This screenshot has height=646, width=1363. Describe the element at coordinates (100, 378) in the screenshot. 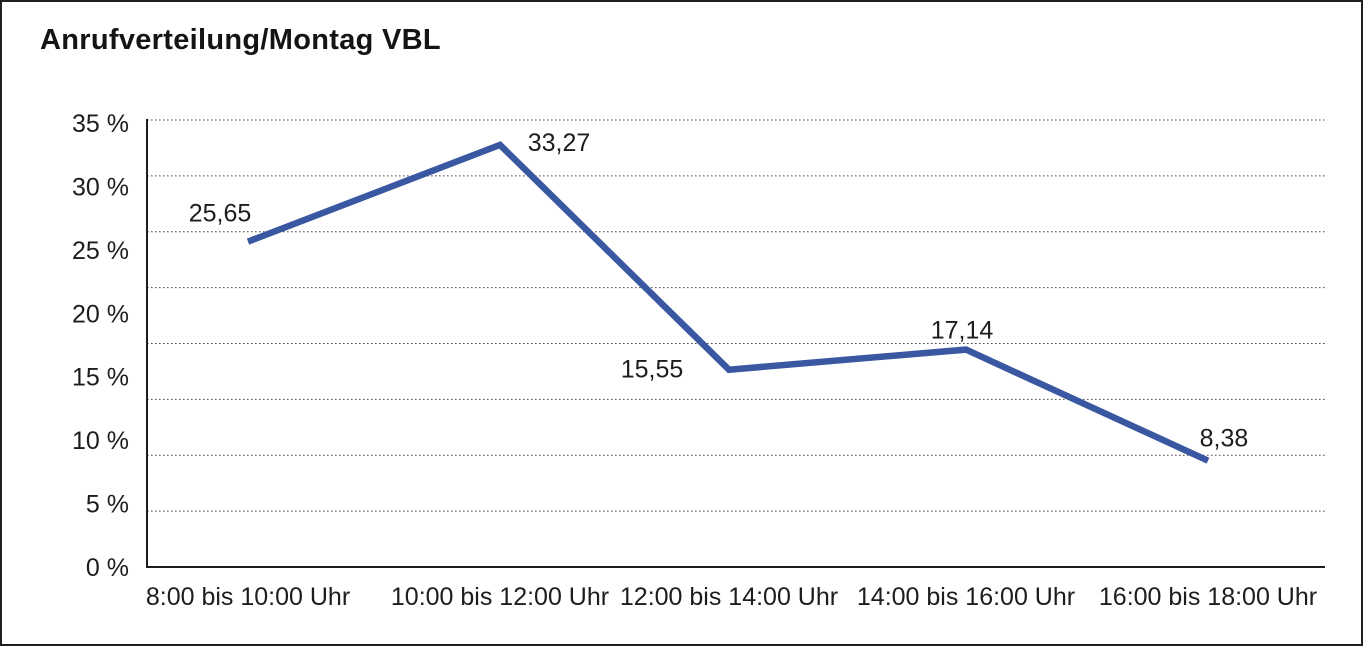

I see `y-tick-label: 15 %` at that location.